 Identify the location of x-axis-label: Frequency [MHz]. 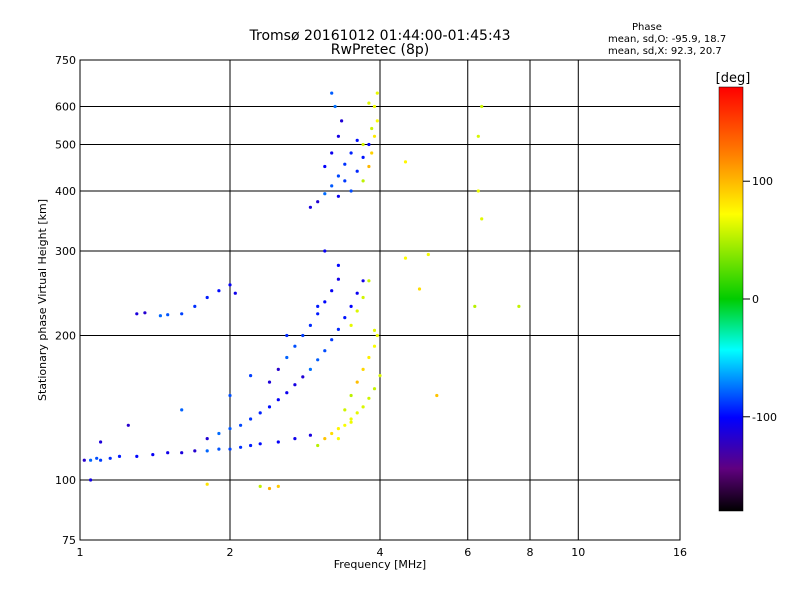
(380, 564).